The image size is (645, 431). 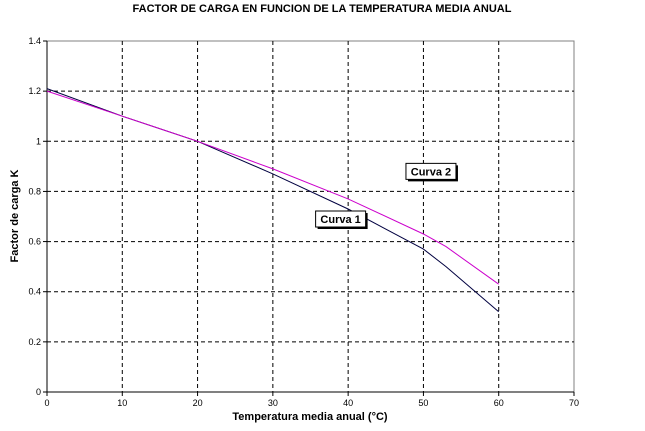 I want to click on x-tick-label-50: 50, so click(x=423, y=403).